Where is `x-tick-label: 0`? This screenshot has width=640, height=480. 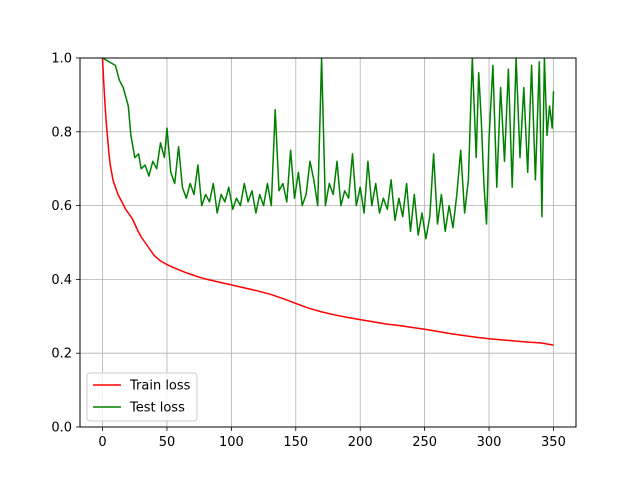
x-tick-label: 0 is located at coordinates (102, 442).